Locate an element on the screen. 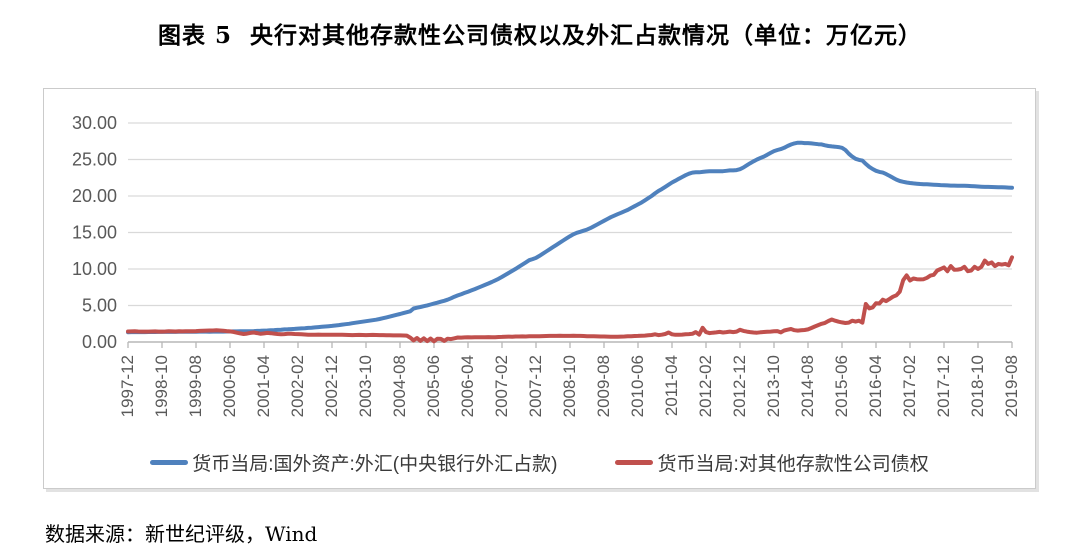 This screenshot has height=558, width=1080. svg-text: 5.00 is located at coordinates (99, 306).